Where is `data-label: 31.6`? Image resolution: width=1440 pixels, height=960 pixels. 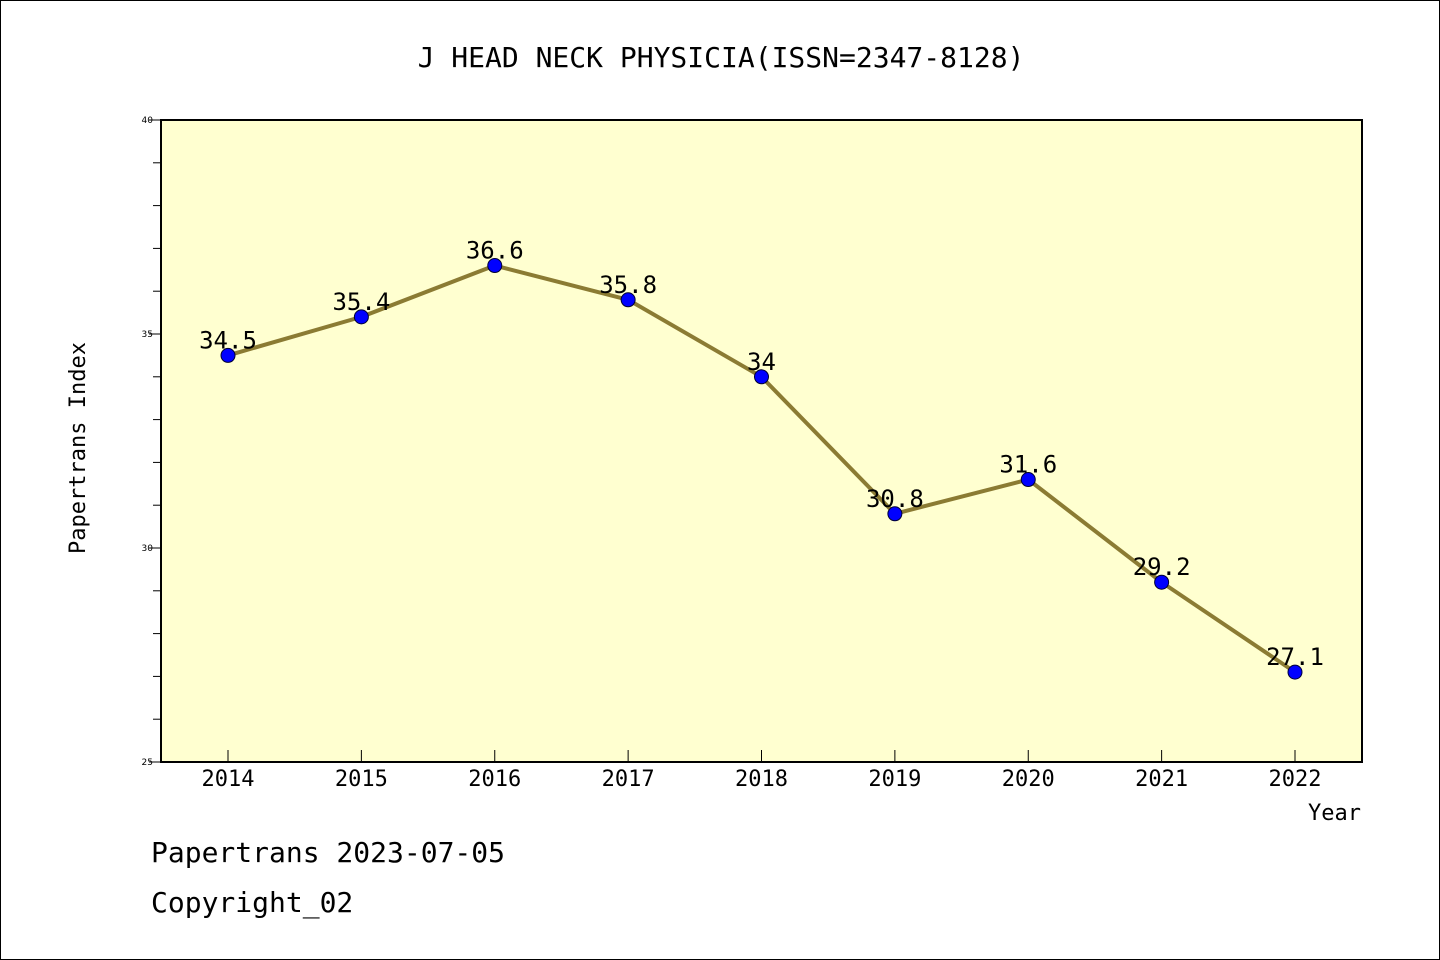
data-label: 31.6 is located at coordinates (1028, 465).